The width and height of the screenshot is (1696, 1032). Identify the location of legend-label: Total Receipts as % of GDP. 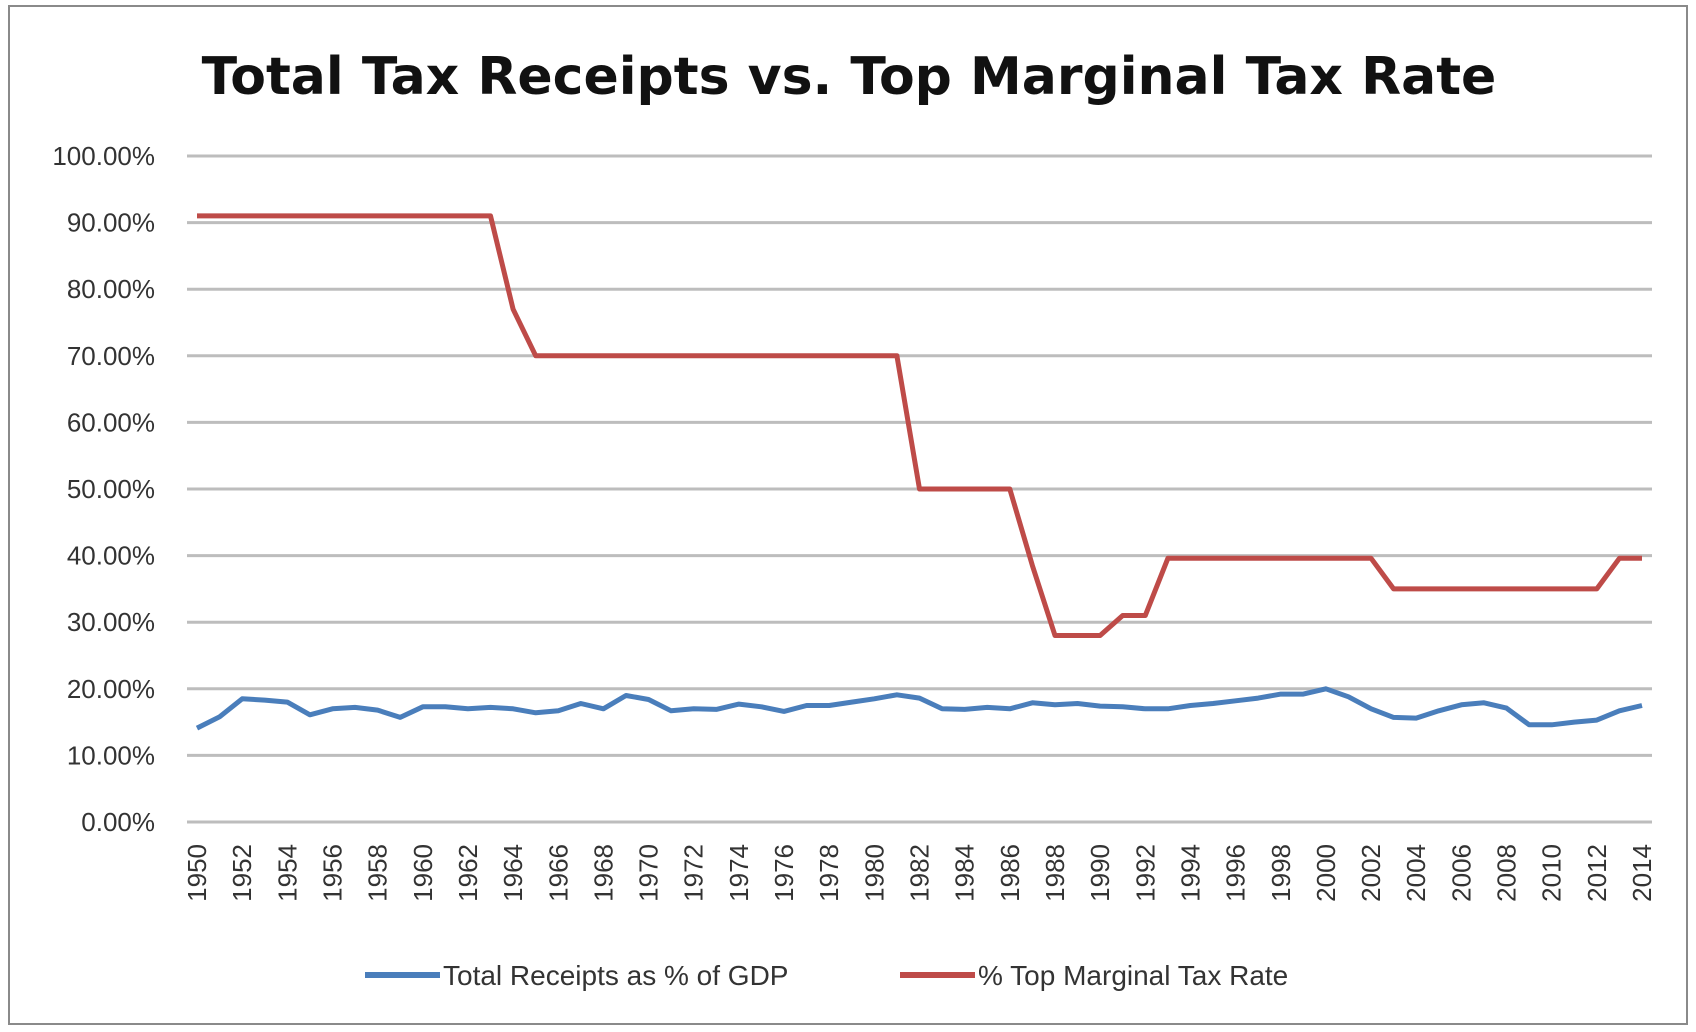
(615, 975).